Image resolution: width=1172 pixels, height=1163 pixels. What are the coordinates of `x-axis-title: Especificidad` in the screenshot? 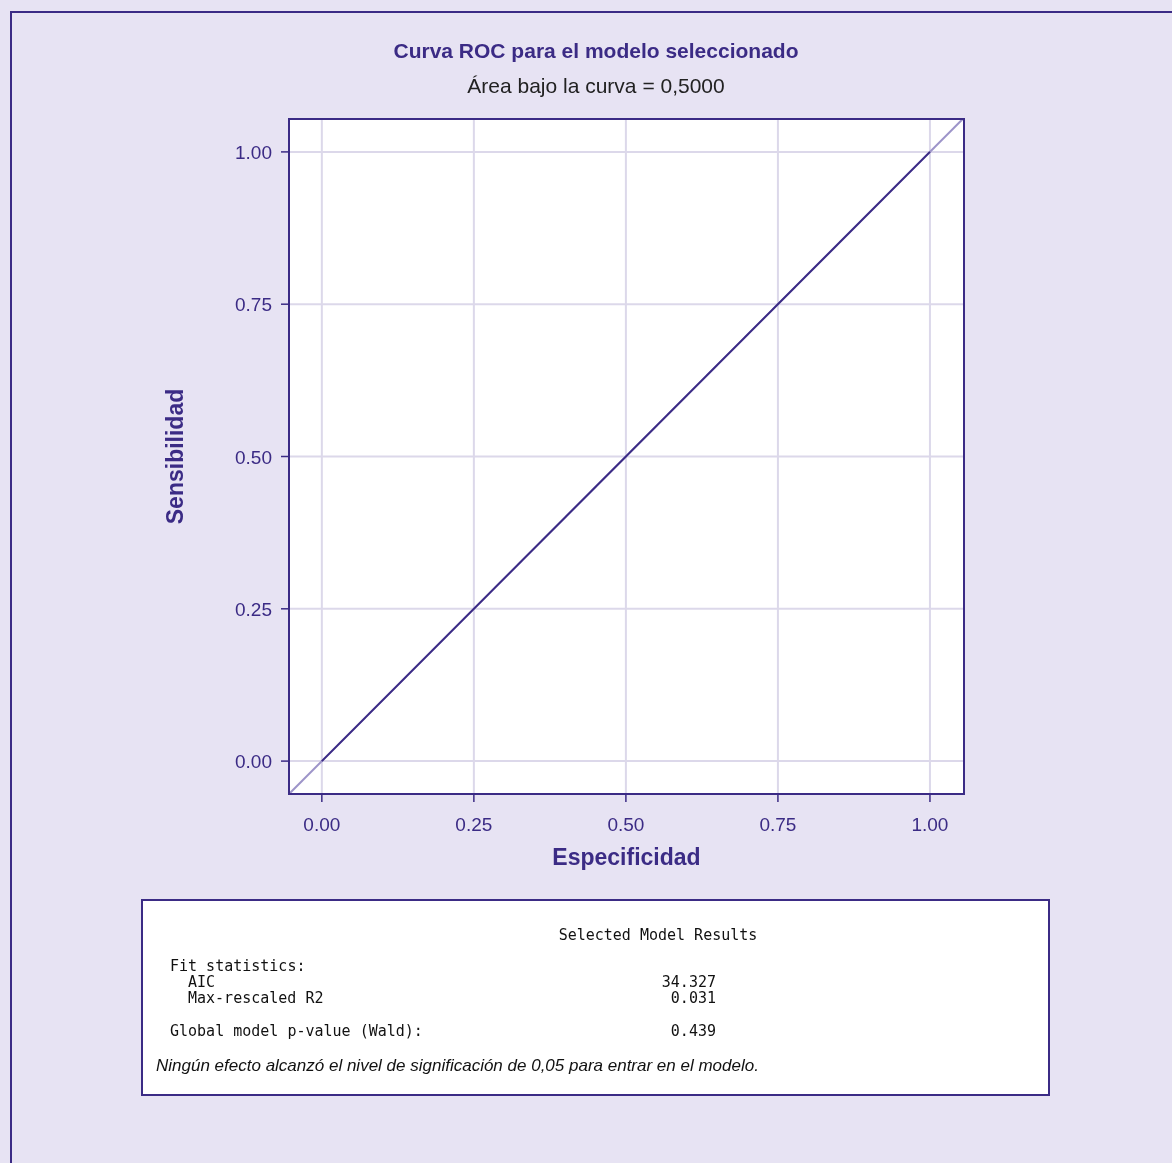 It's located at (626, 857).